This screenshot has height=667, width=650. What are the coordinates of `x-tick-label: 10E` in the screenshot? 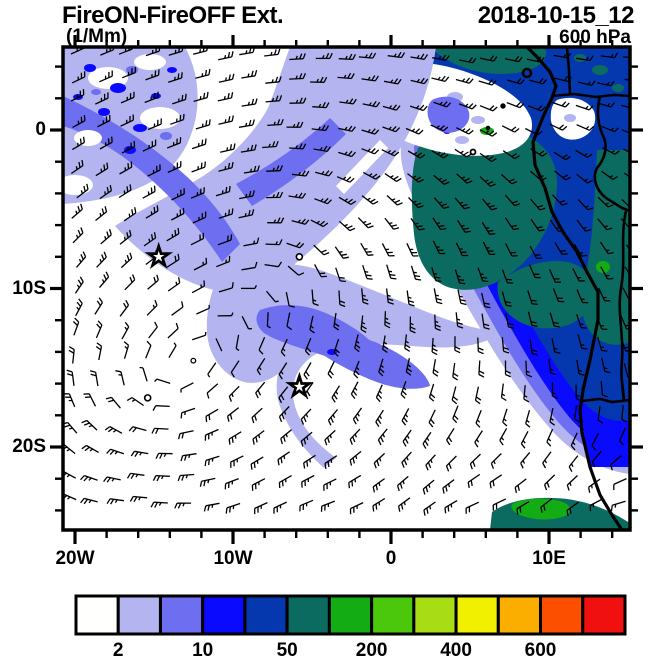 It's located at (549, 558).